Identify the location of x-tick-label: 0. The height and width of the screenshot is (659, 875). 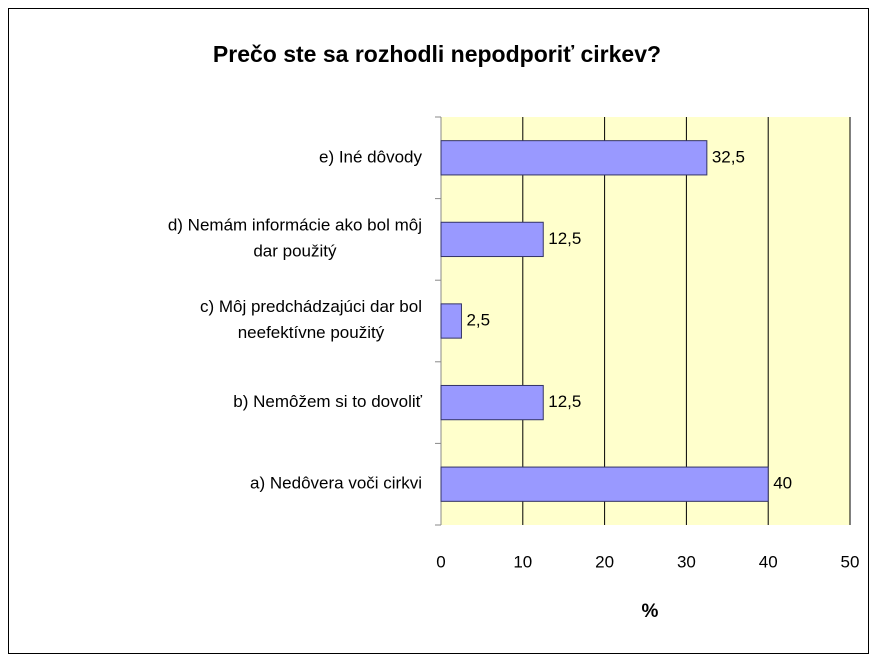
(440, 561).